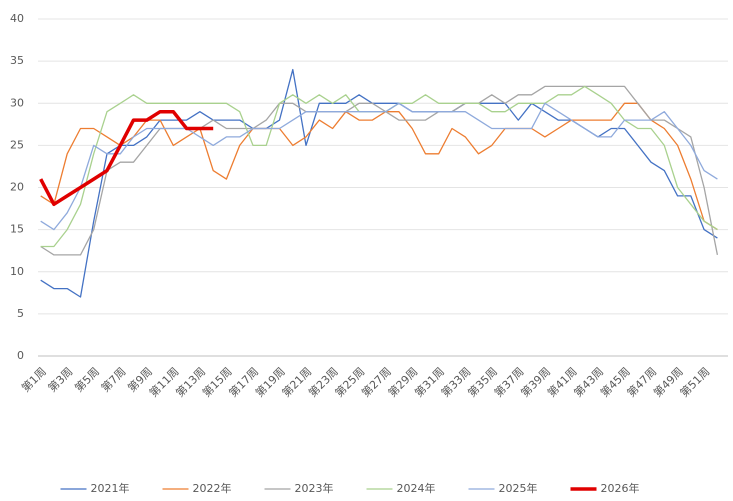 This screenshot has width=733, height=501. Describe the element at coordinates (17, 144) in the screenshot. I see `y-tick-label: 25` at that location.